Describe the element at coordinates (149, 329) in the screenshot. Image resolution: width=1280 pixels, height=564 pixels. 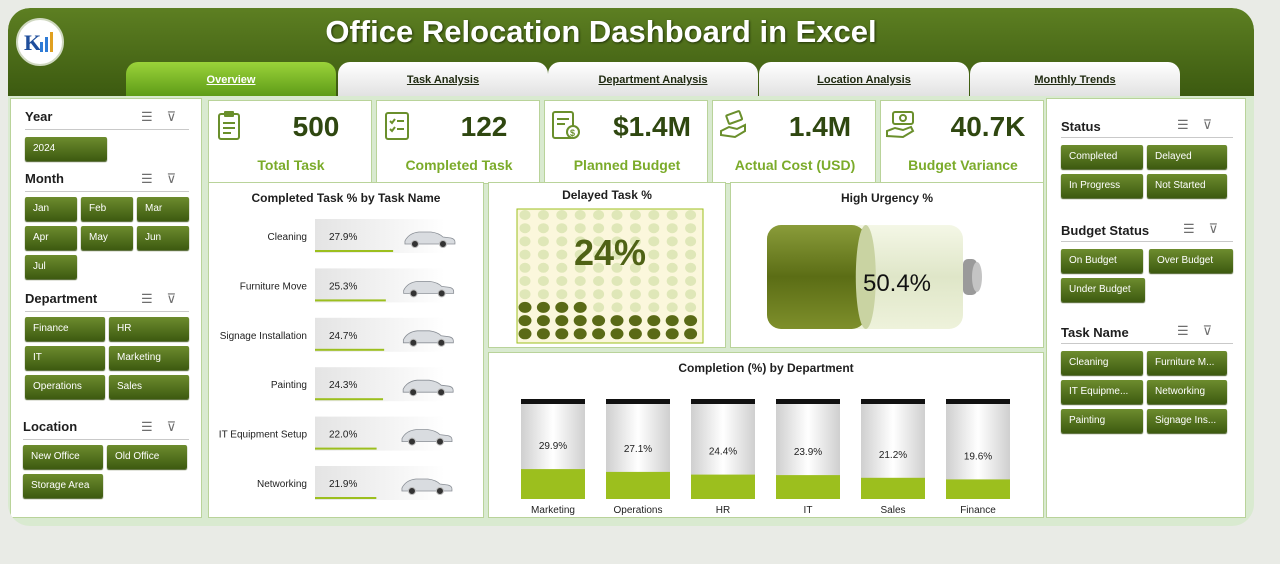
I see `slicer-dept-hr: HR` at that location.